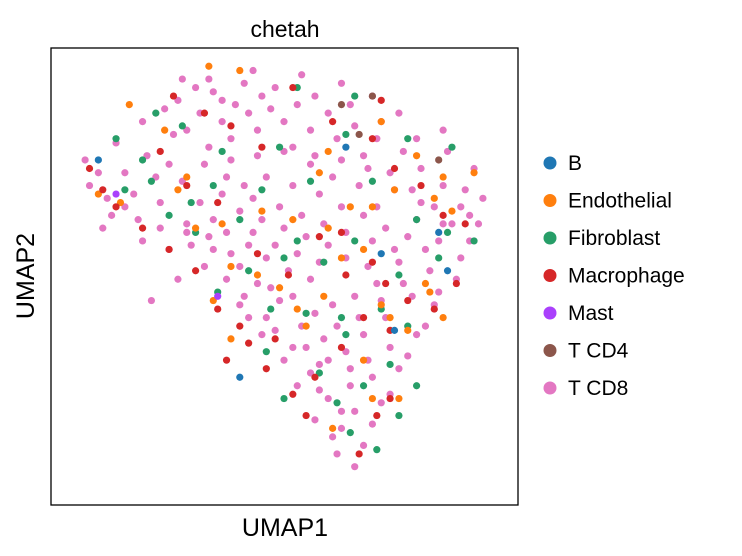 This screenshot has width=742, height=556. What do you see at coordinates (626, 276) in the screenshot?
I see `legend-label-macrophage: Macrophage` at bounding box center [626, 276].